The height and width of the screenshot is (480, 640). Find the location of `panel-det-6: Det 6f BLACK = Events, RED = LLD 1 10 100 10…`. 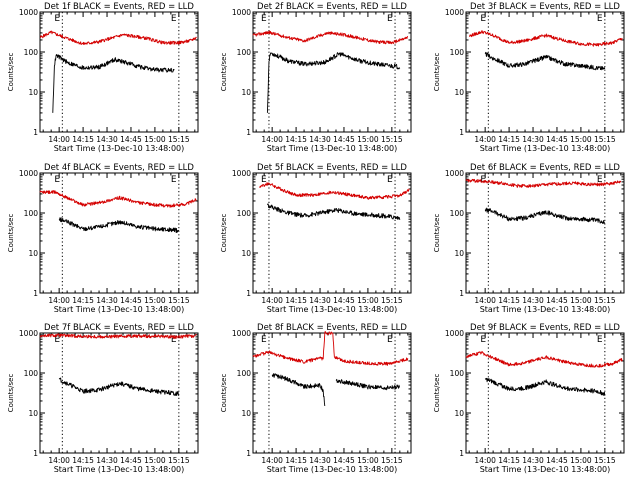

panel-det-6: Det 6f BLACK = Events, RED = LLD 1 10 100 10… is located at coordinates (529, 238).